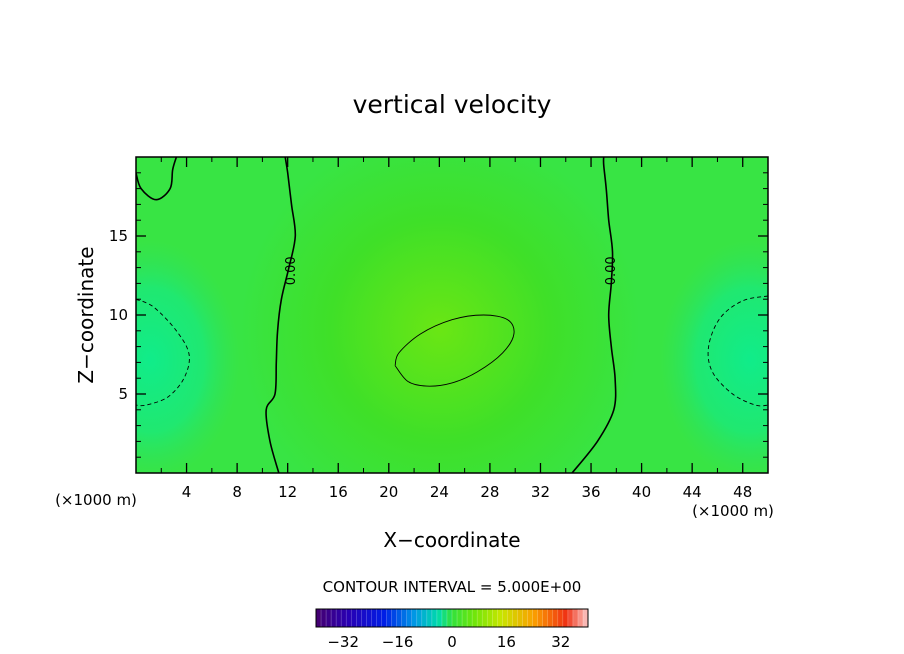 The width and height of the screenshot is (904, 654). Describe the element at coordinates (187, 492) in the screenshot. I see `x-tick-label-4: 4` at that location.